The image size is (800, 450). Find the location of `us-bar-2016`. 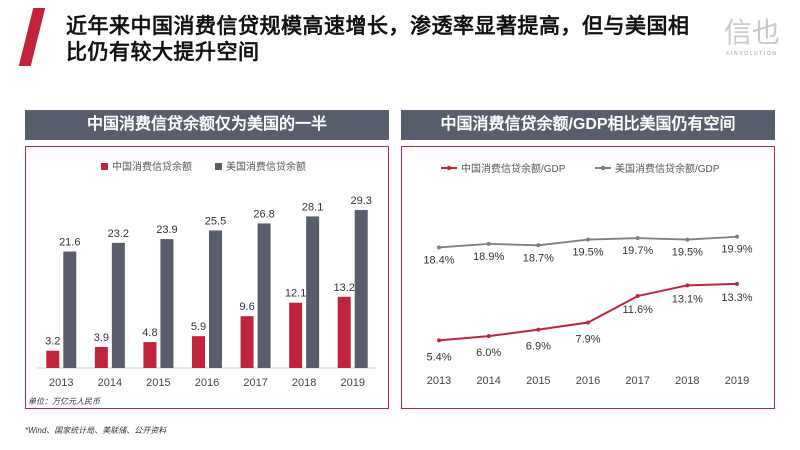

us-bar-2016 is located at coordinates (215, 299).